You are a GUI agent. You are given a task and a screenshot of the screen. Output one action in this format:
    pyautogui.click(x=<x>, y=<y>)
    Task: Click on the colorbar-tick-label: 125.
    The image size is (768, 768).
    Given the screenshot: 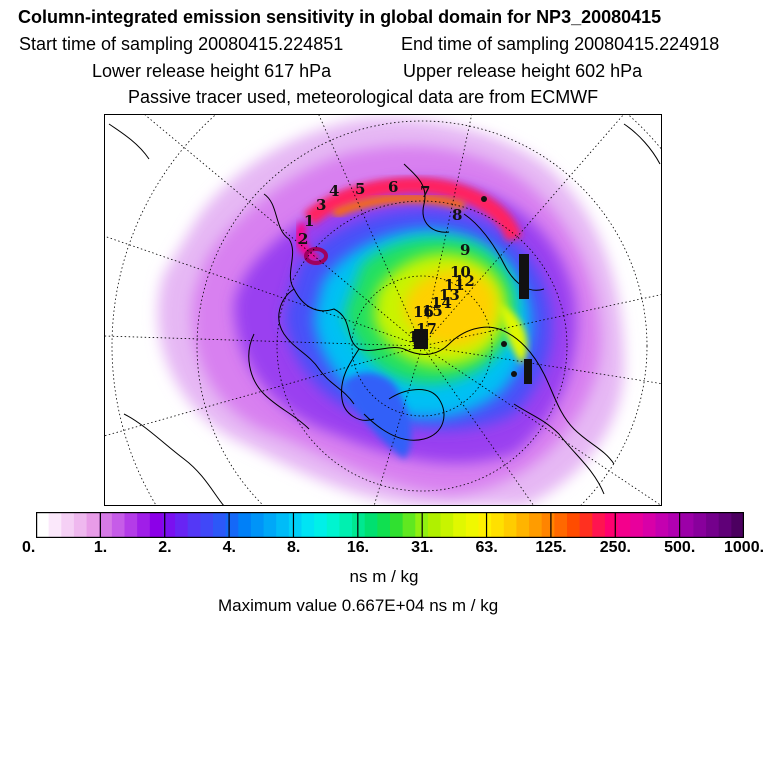 What is the action you would take?
    pyautogui.click(x=551, y=547)
    